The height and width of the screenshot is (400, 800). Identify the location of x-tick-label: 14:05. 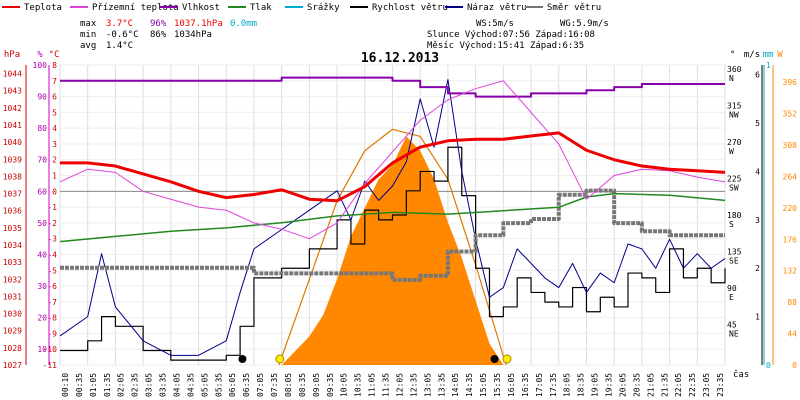
(455, 385).